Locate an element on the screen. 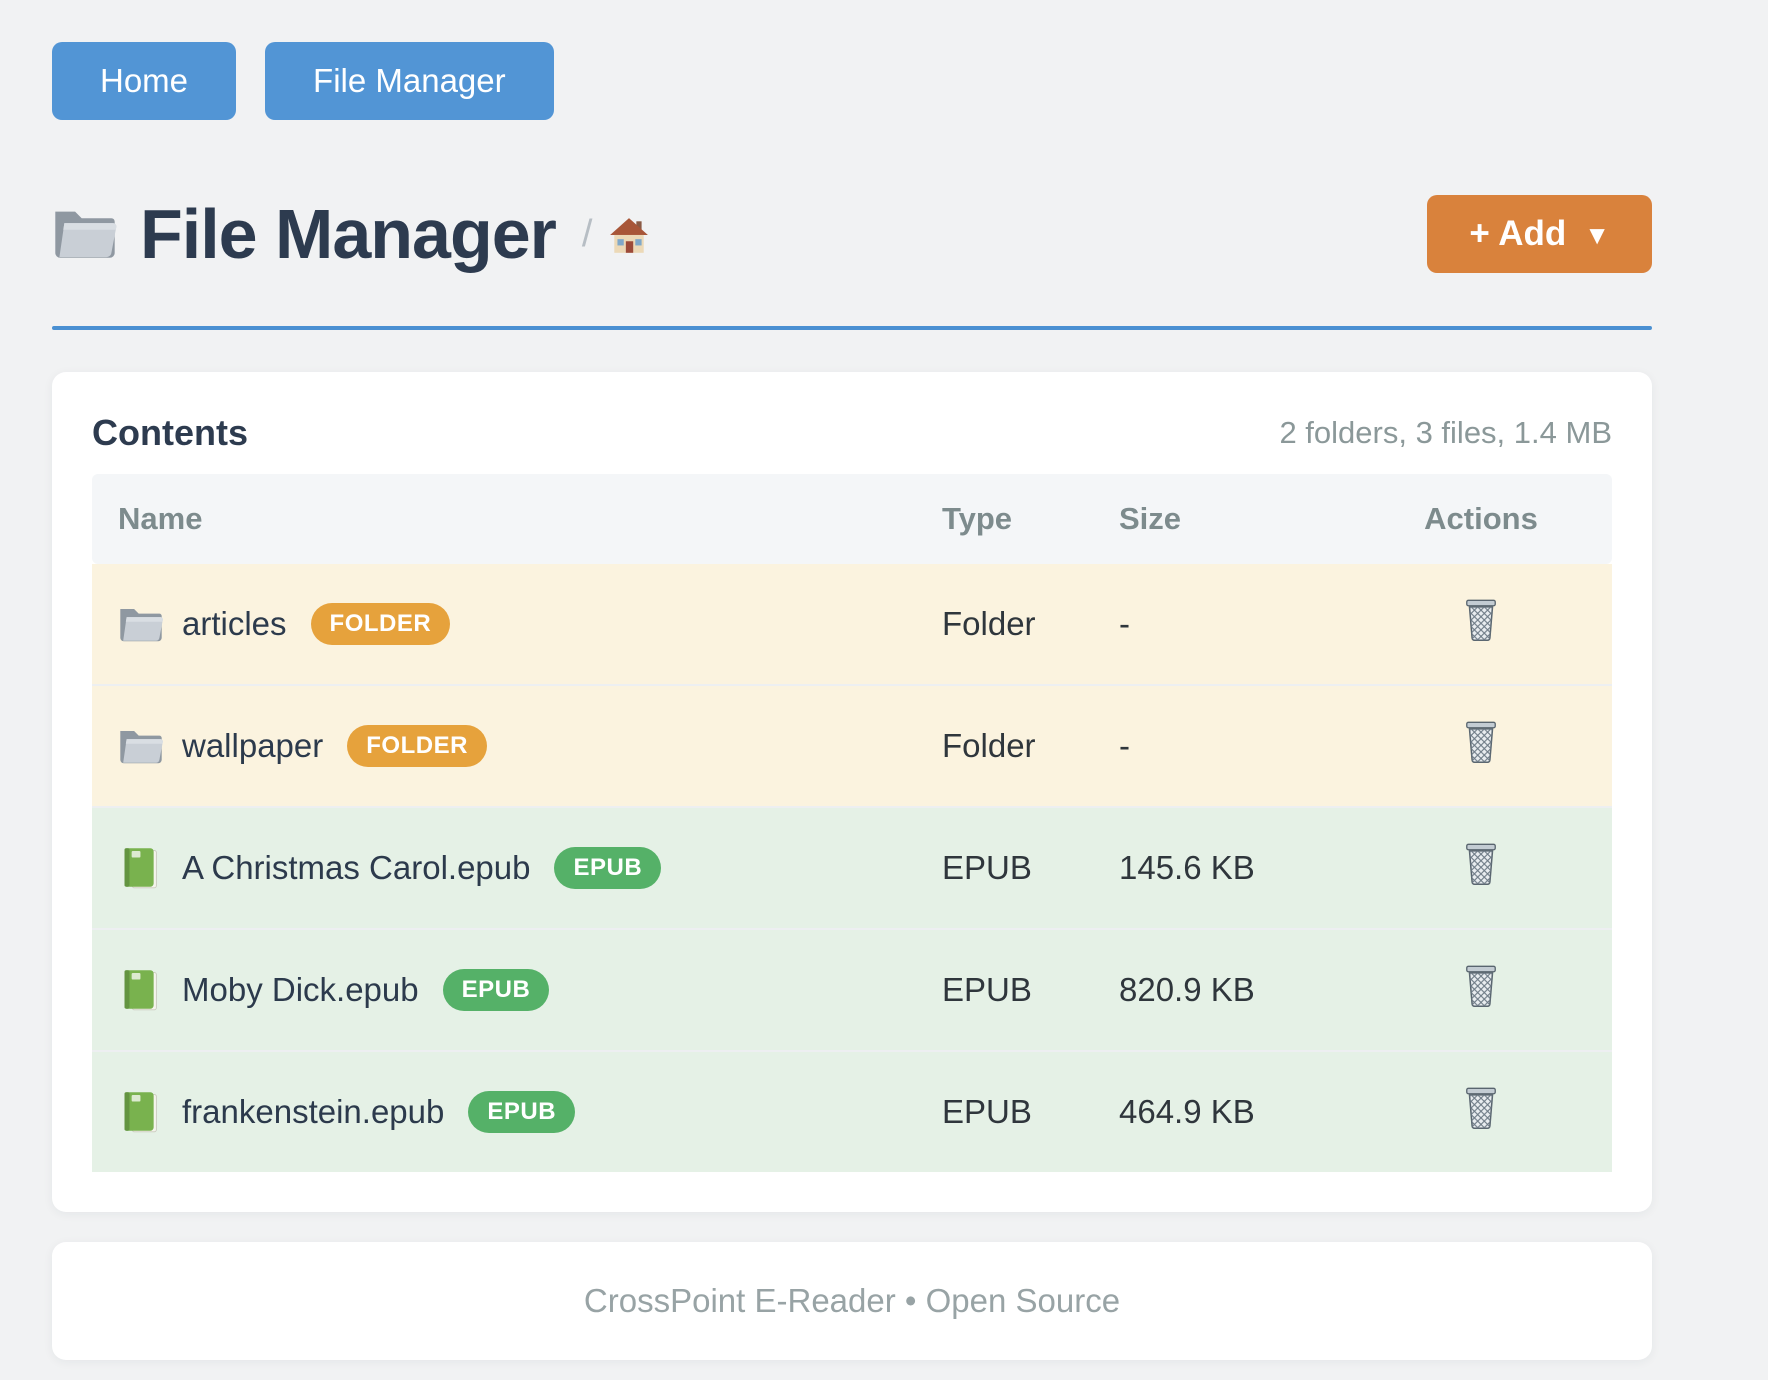  title-group: File Manager / is located at coordinates (351, 234).